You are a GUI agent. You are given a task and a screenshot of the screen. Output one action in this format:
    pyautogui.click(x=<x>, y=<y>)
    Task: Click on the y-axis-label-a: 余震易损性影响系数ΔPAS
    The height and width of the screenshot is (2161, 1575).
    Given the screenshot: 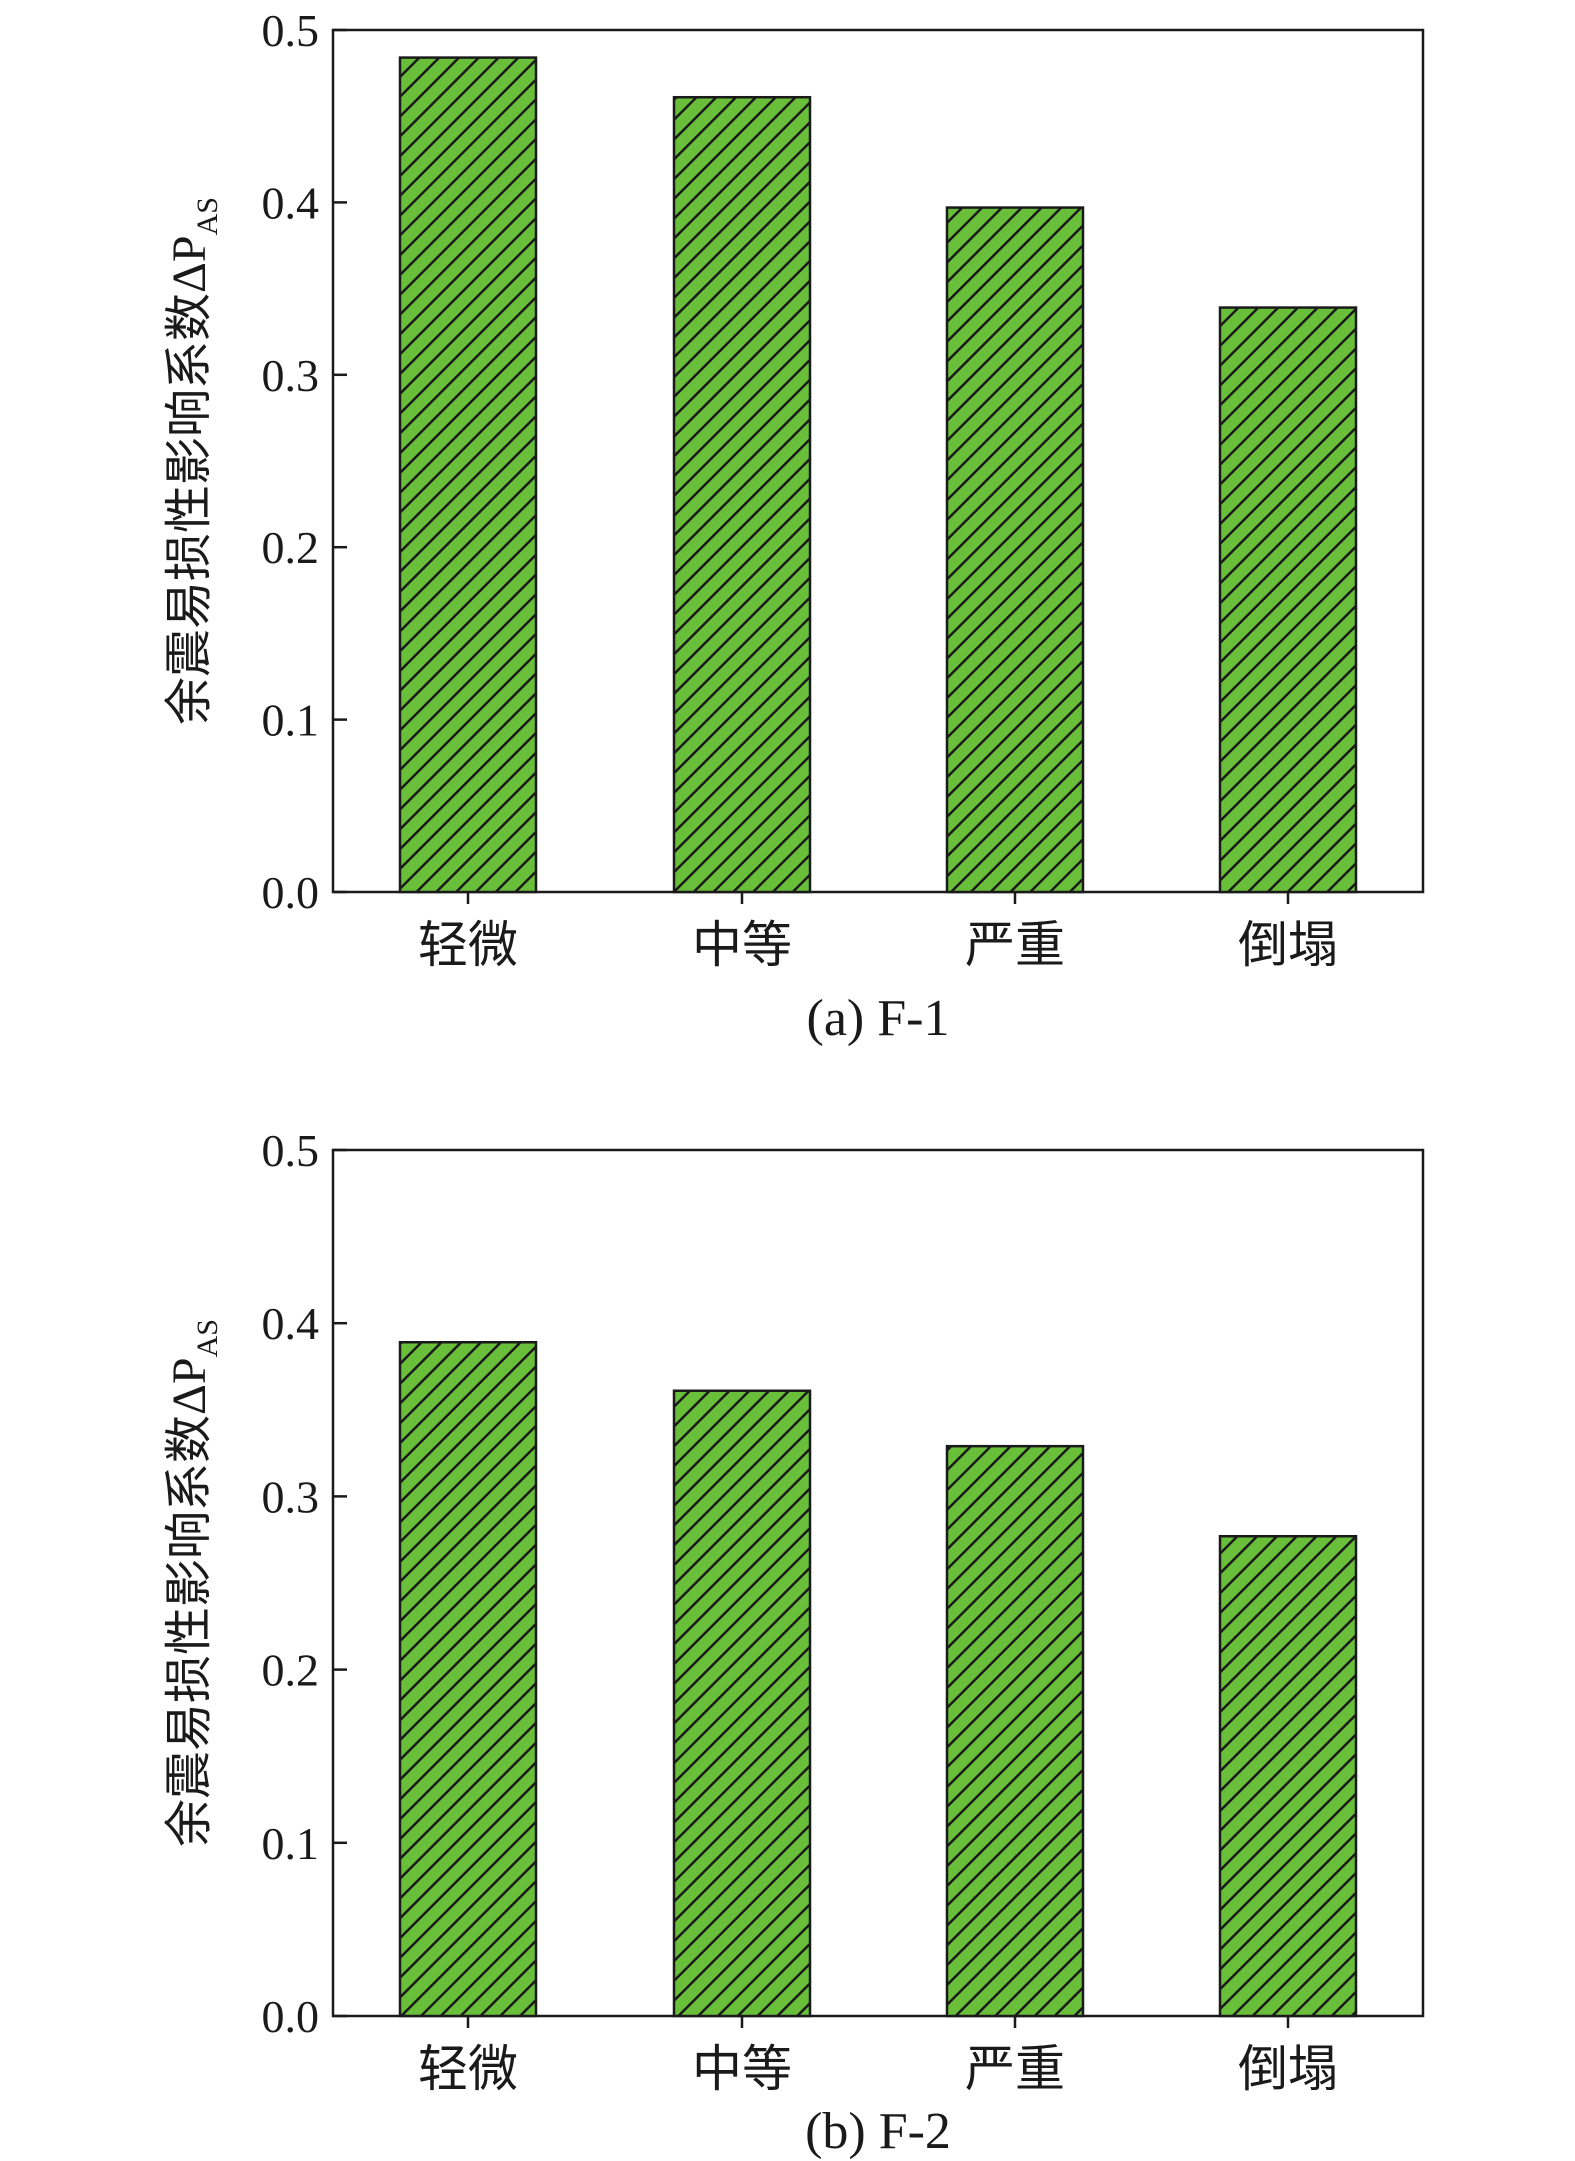 What is the action you would take?
    pyautogui.click(x=193, y=461)
    